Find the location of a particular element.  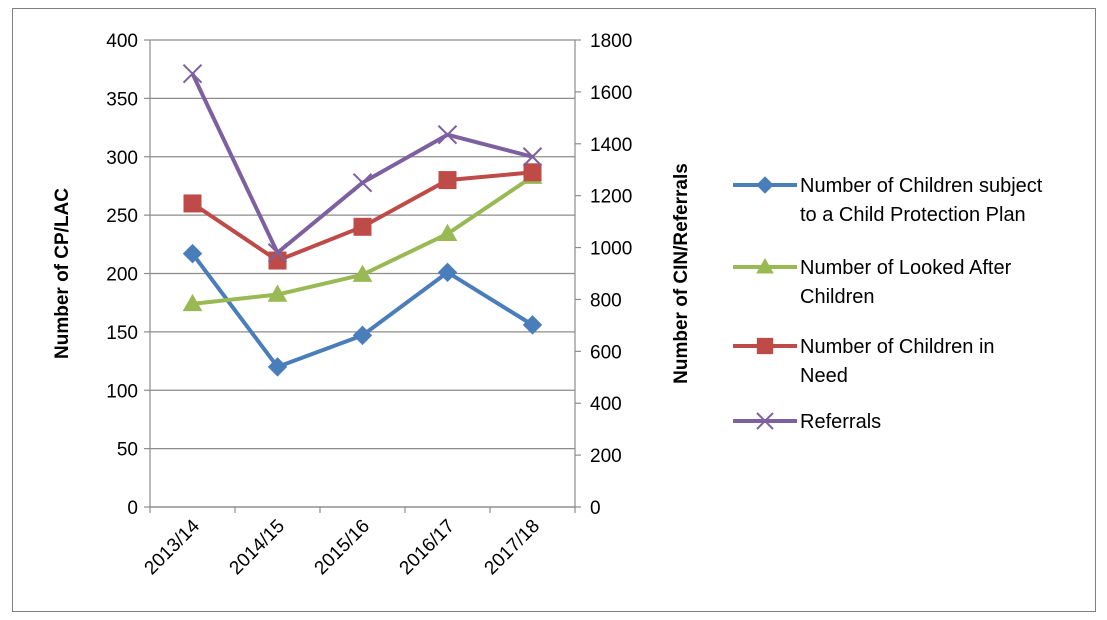

legend-label: Referrals is located at coordinates (840, 422).